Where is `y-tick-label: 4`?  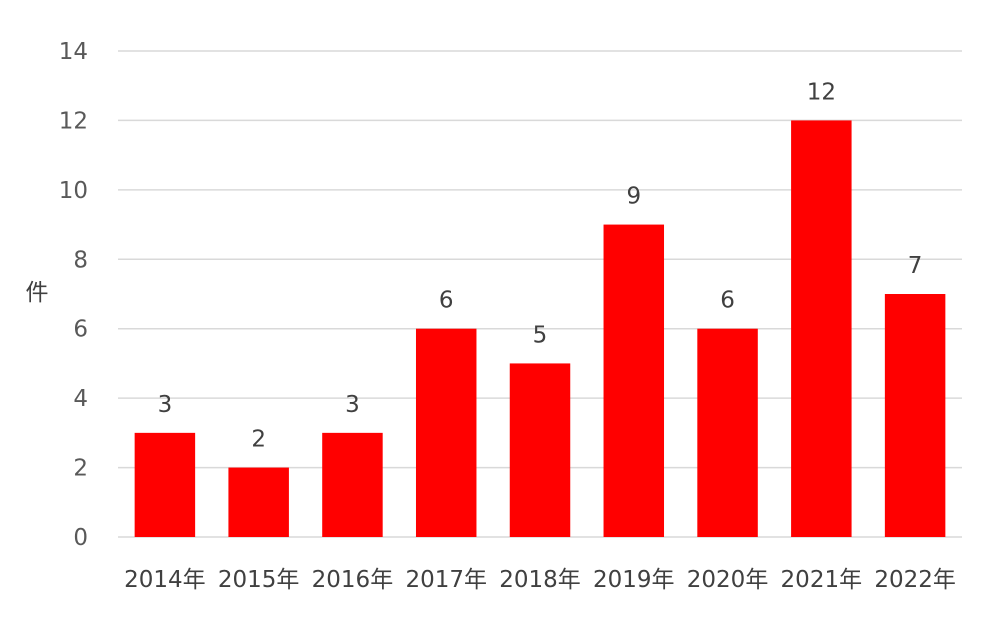 y-tick-label: 4 is located at coordinates (80, 399).